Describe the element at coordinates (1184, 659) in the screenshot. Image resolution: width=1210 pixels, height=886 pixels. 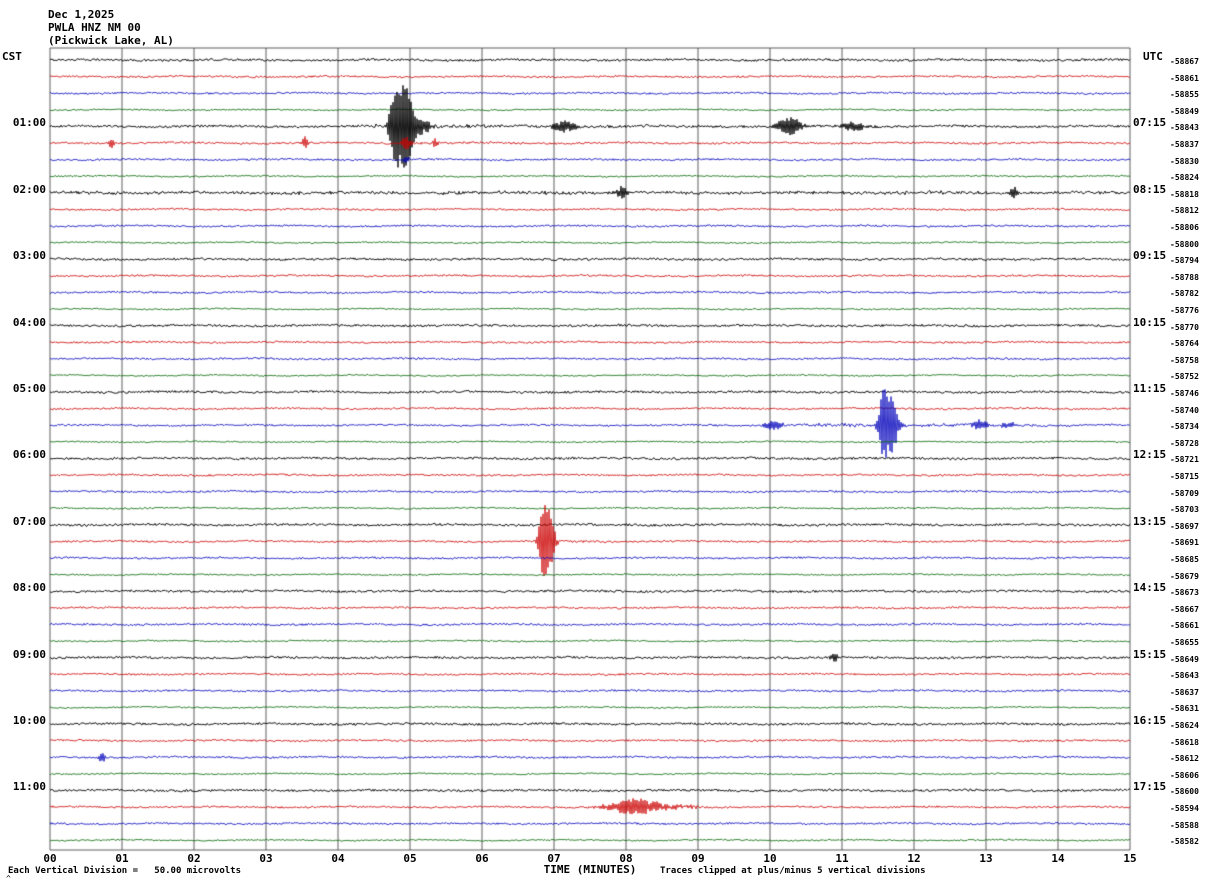
I see `counts-value-label: -58649` at that location.